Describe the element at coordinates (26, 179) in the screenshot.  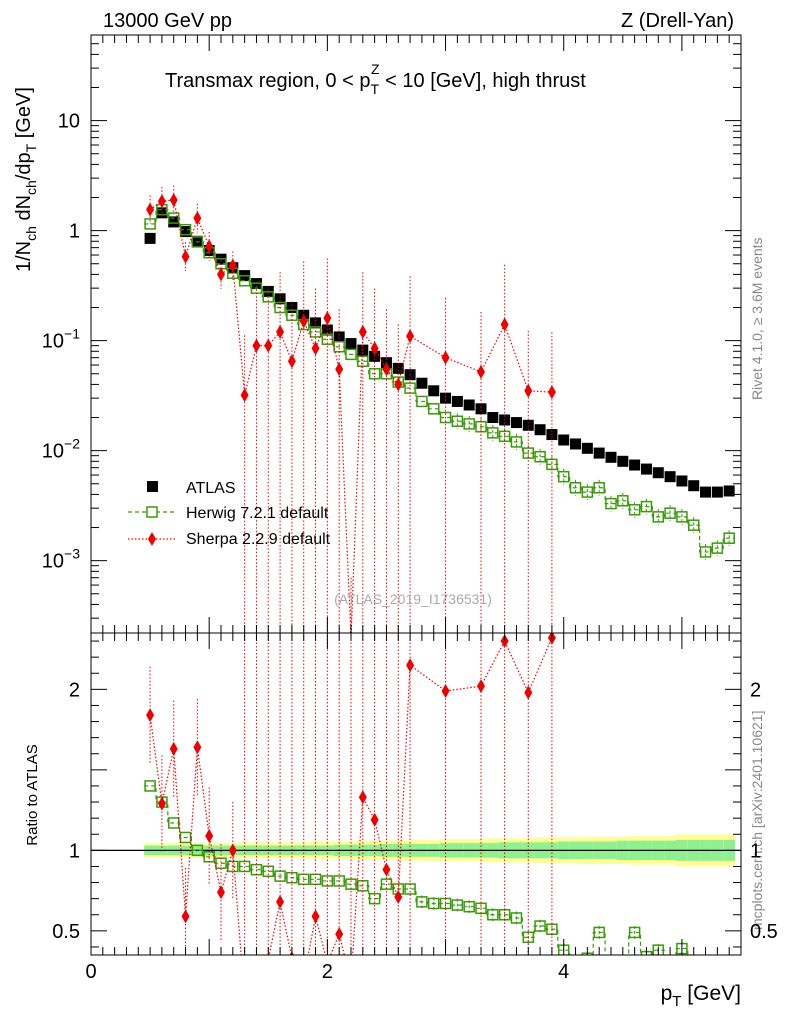
I see `main-y-axis-label: 1/Nch dNch/dpT [GeV]` at that location.